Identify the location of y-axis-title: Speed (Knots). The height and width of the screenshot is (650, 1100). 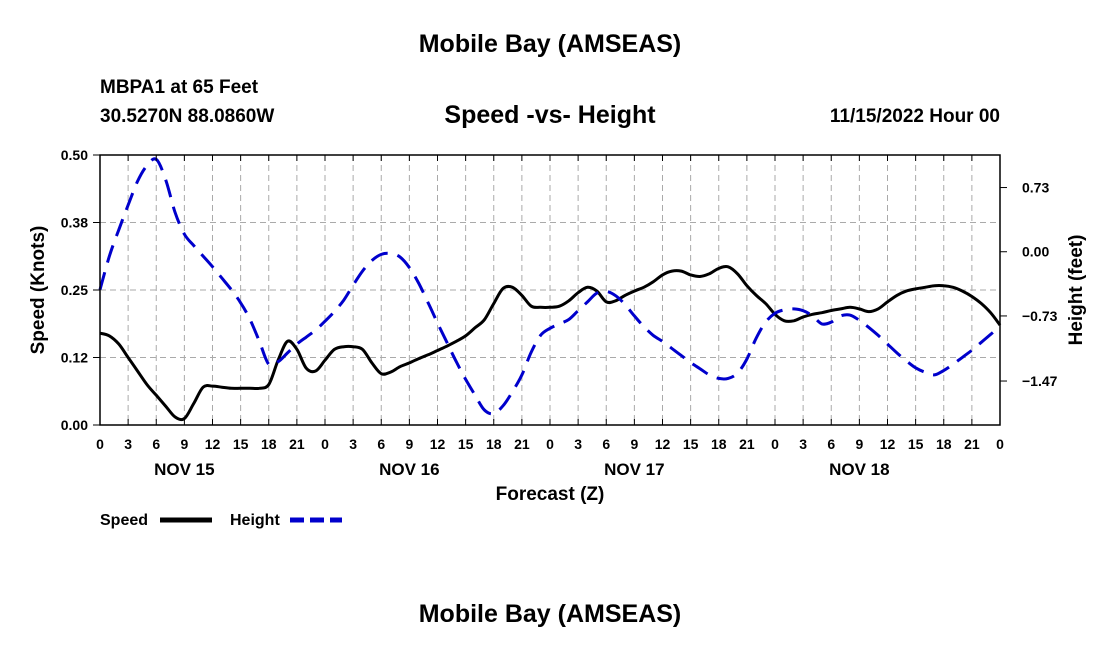
(38, 290).